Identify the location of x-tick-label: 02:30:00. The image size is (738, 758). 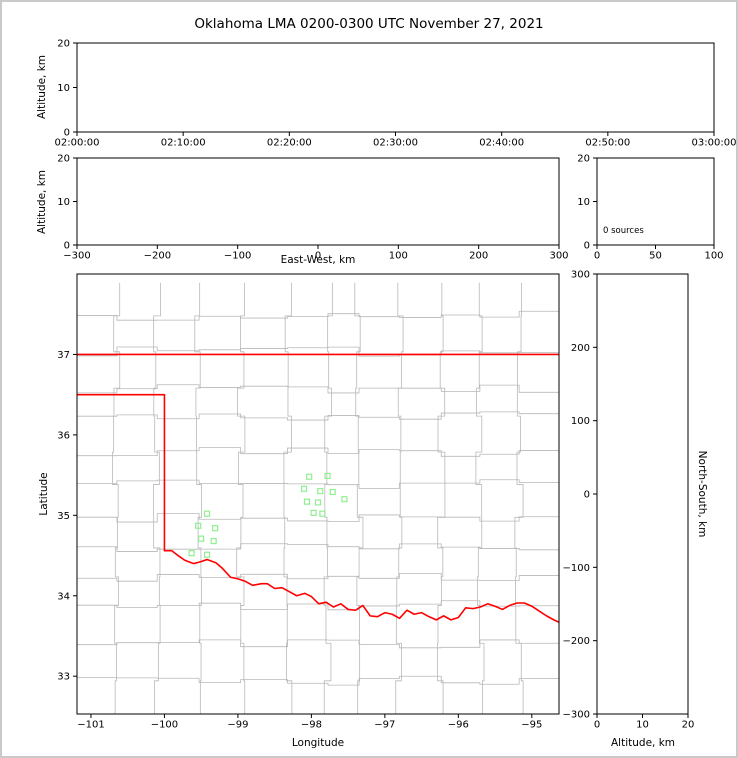
(395, 142).